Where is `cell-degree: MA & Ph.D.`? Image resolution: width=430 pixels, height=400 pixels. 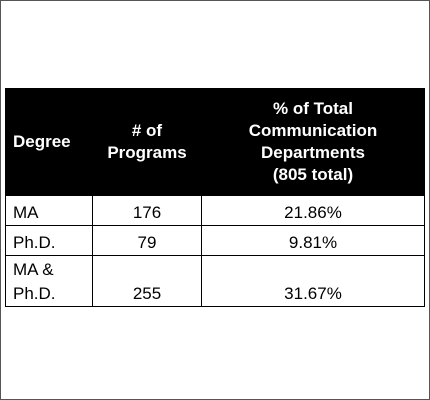
cell-degree: MA & Ph.D. is located at coordinates (49, 281).